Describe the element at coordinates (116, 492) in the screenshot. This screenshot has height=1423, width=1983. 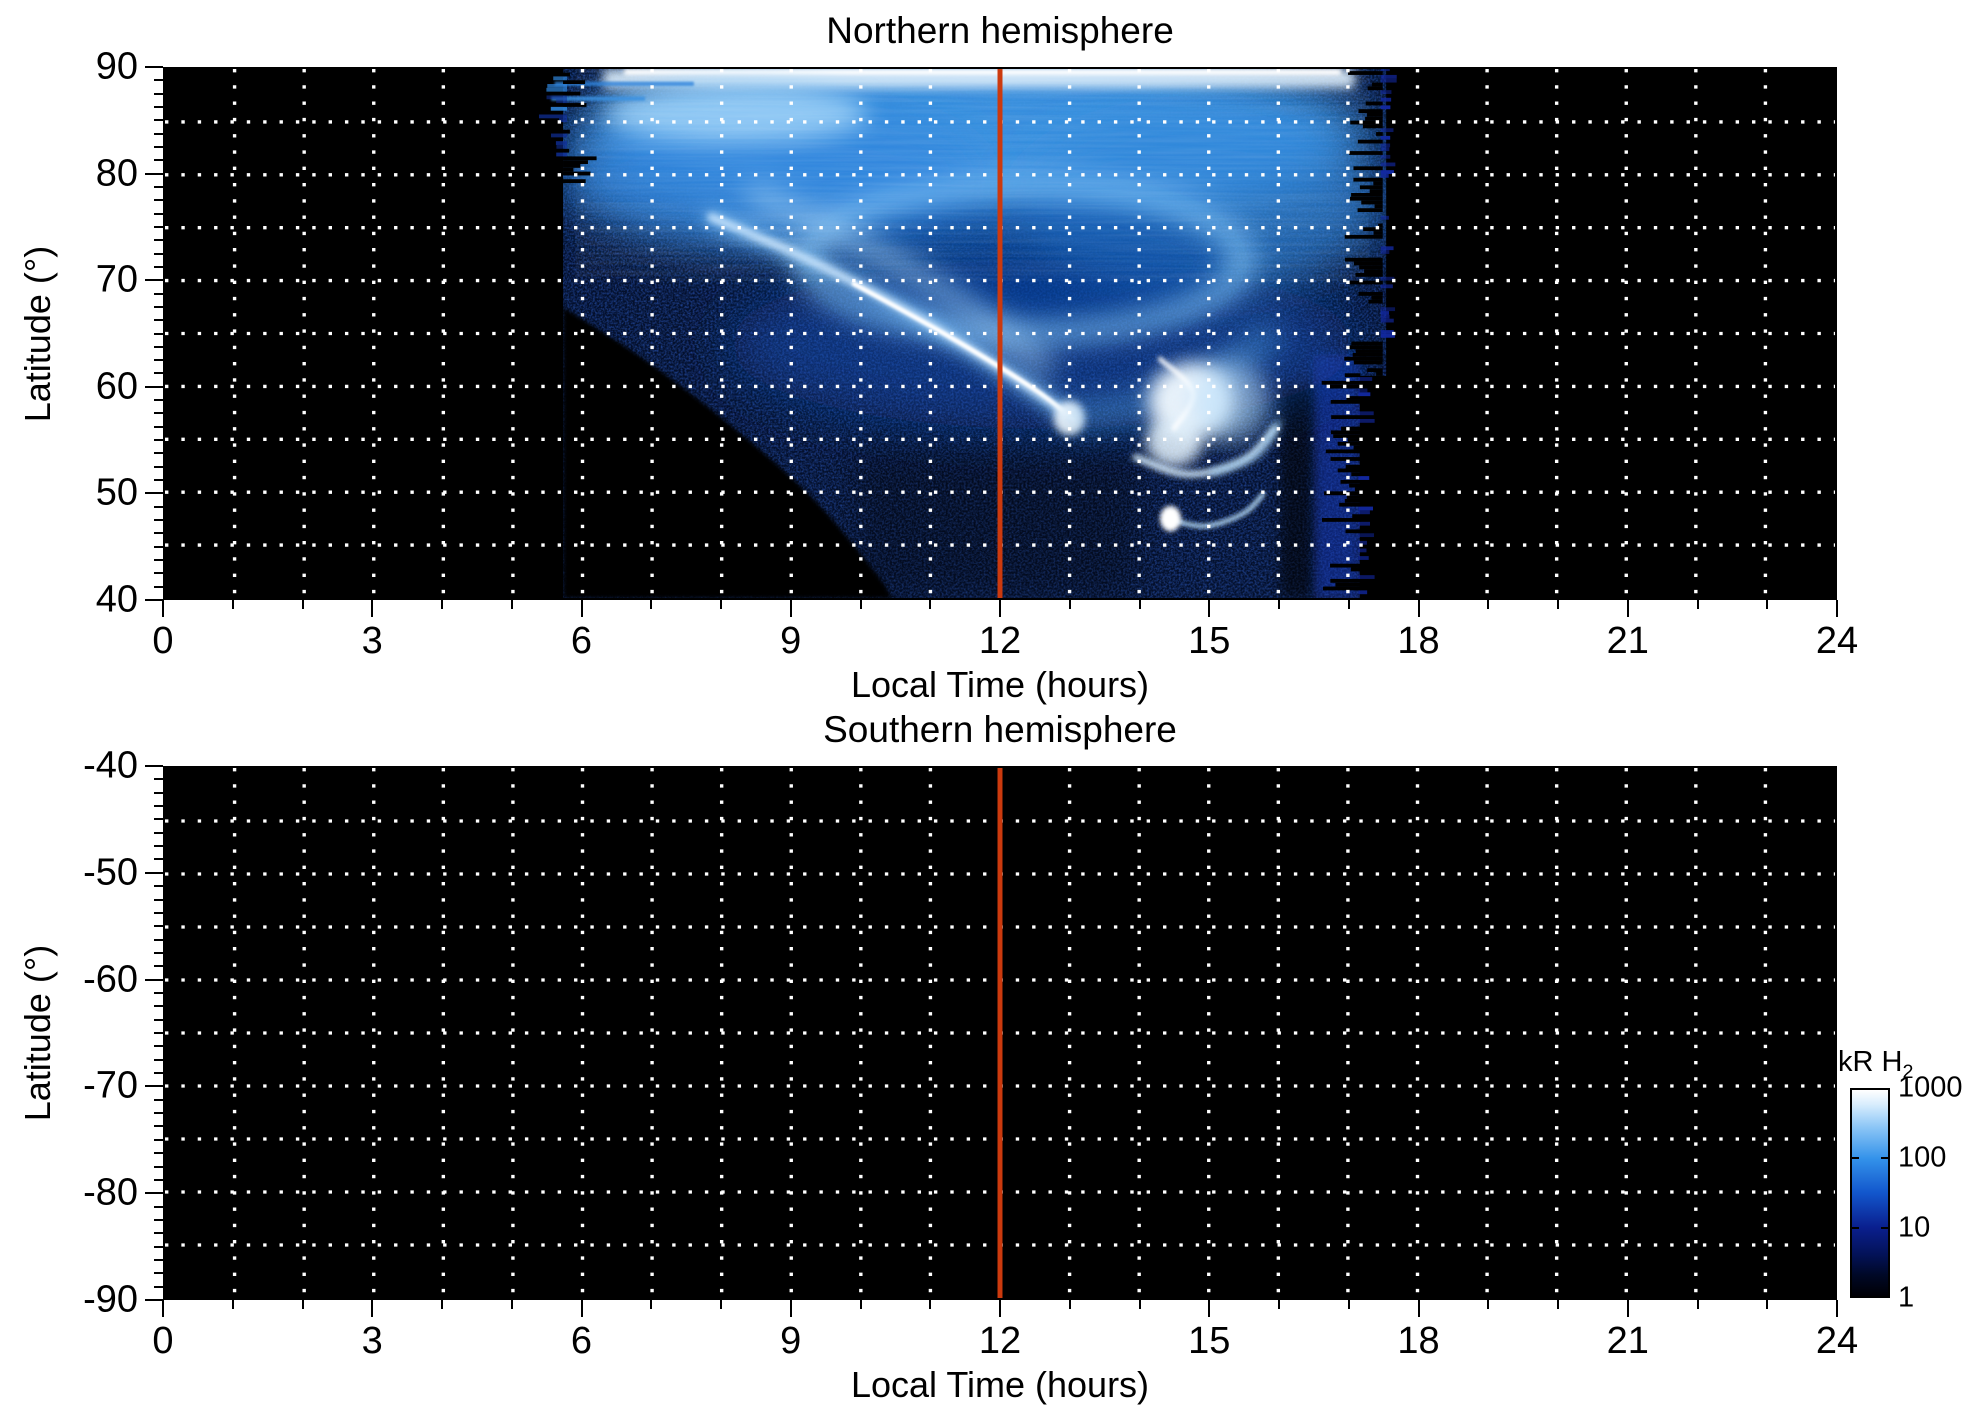
I see `north-y-tick-label: 50` at that location.